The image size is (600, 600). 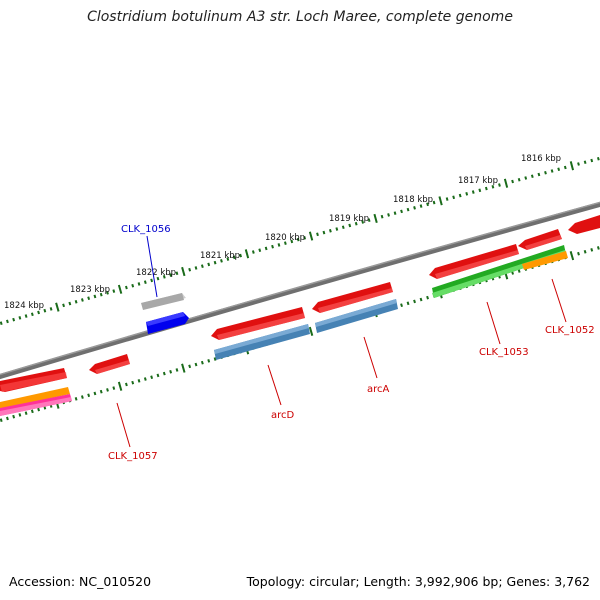 I want to click on cds-arrow-left, so click(x=33, y=380).